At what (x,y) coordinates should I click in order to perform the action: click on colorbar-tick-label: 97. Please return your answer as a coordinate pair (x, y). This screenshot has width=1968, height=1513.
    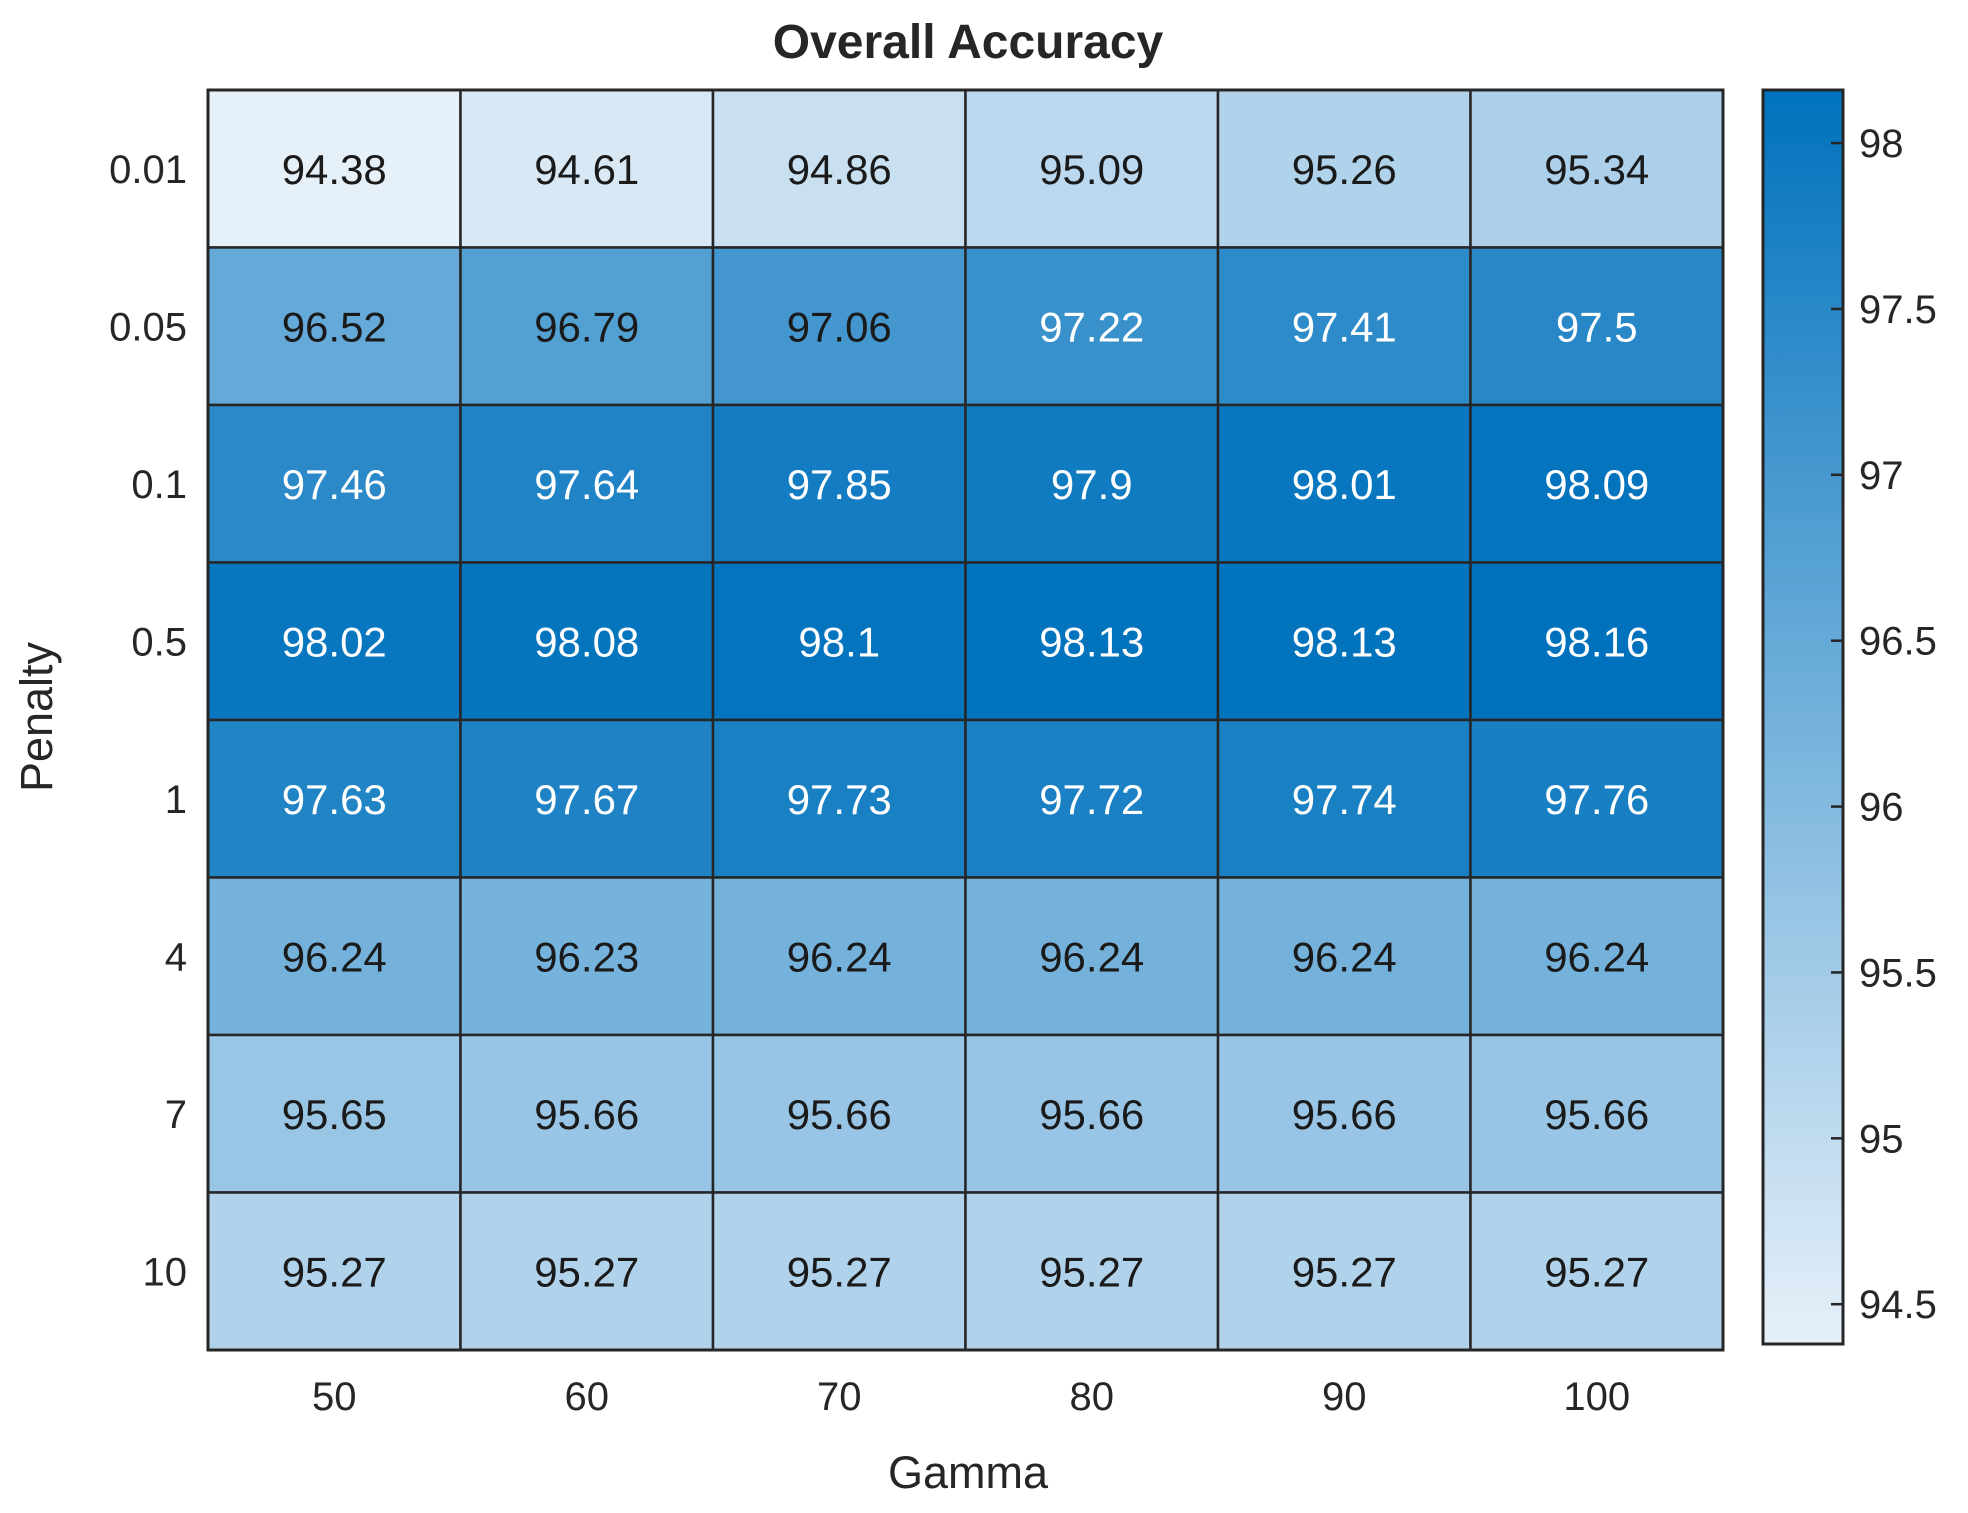
    Looking at the image, I should click on (1881, 476).